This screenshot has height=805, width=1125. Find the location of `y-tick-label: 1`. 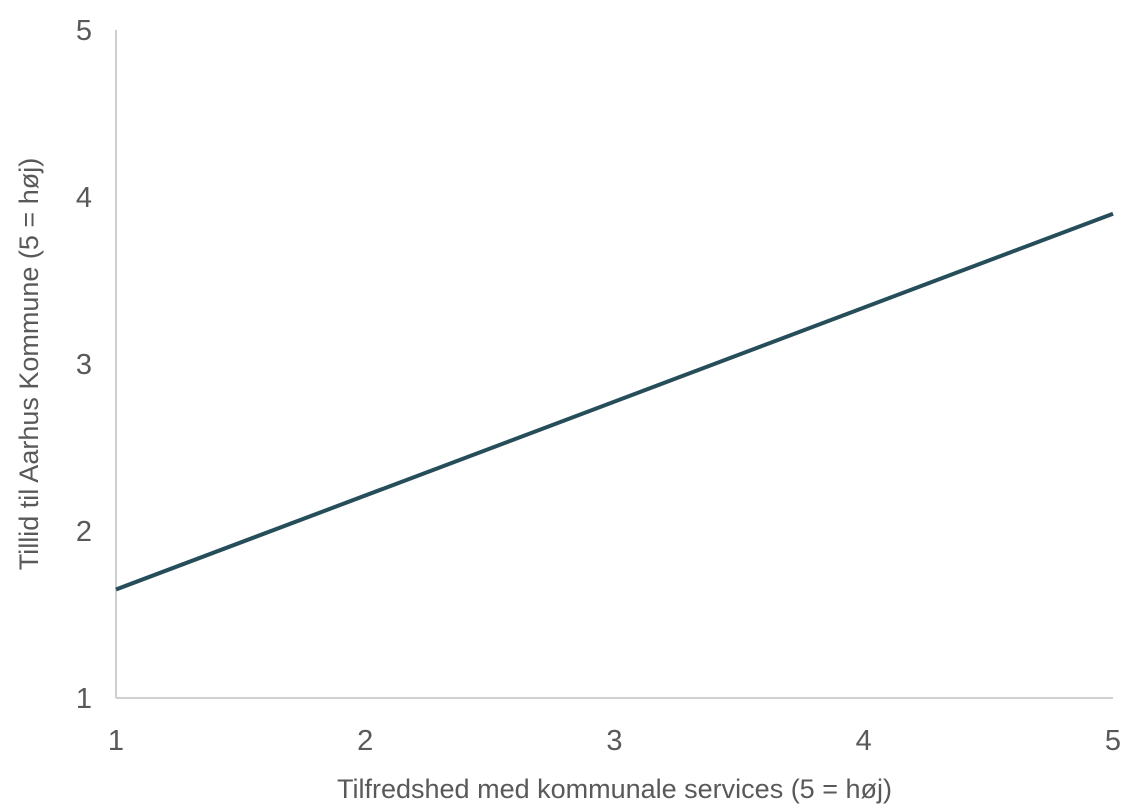

y-tick-label: 1 is located at coordinates (84, 699).